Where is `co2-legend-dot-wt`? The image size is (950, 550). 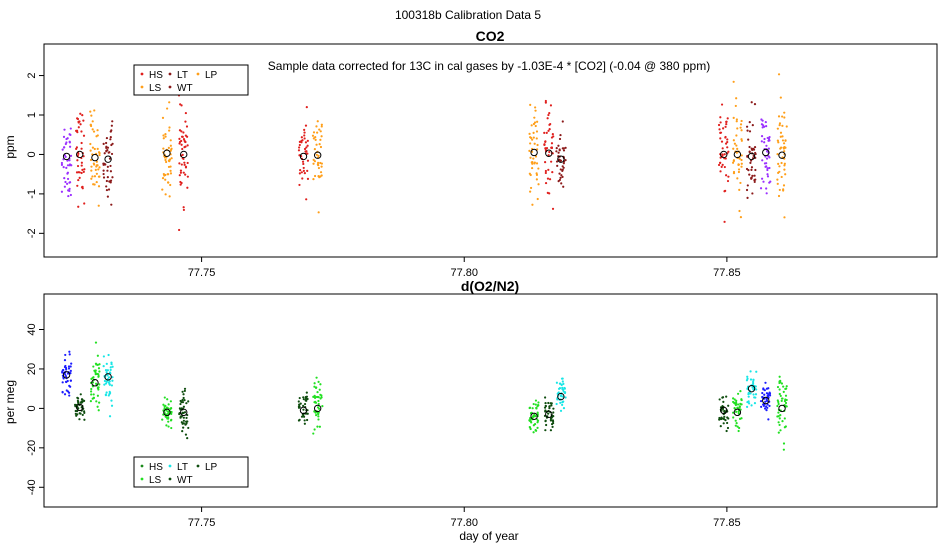
co2-legend-dot-wt is located at coordinates (170, 87).